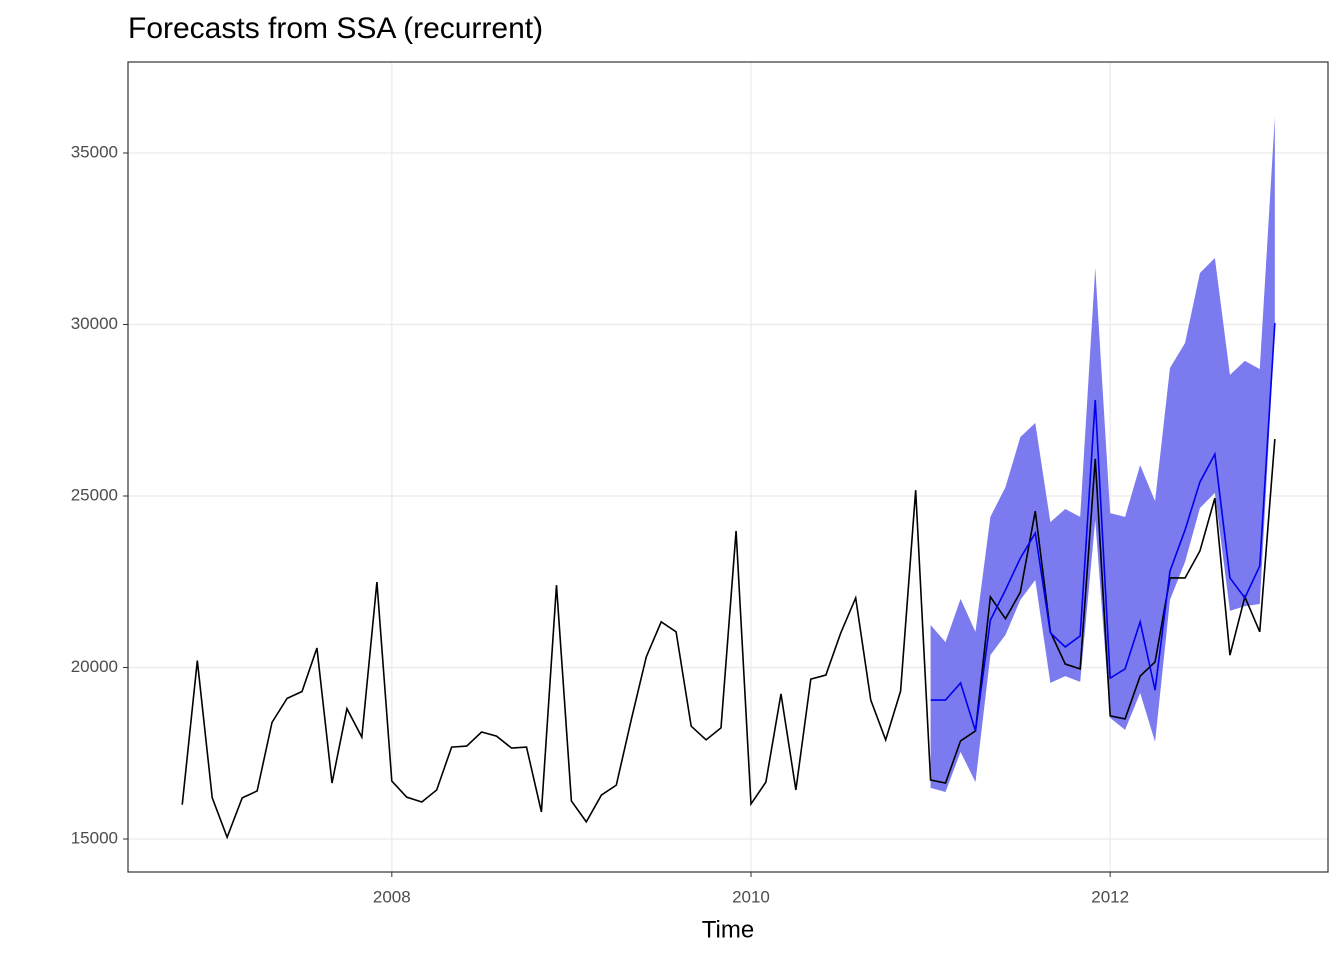 Image resolution: width=1344 pixels, height=960 pixels. Describe the element at coordinates (335, 28) in the screenshot. I see `chart-title: Forecasts from SSA (recurrent)` at that location.